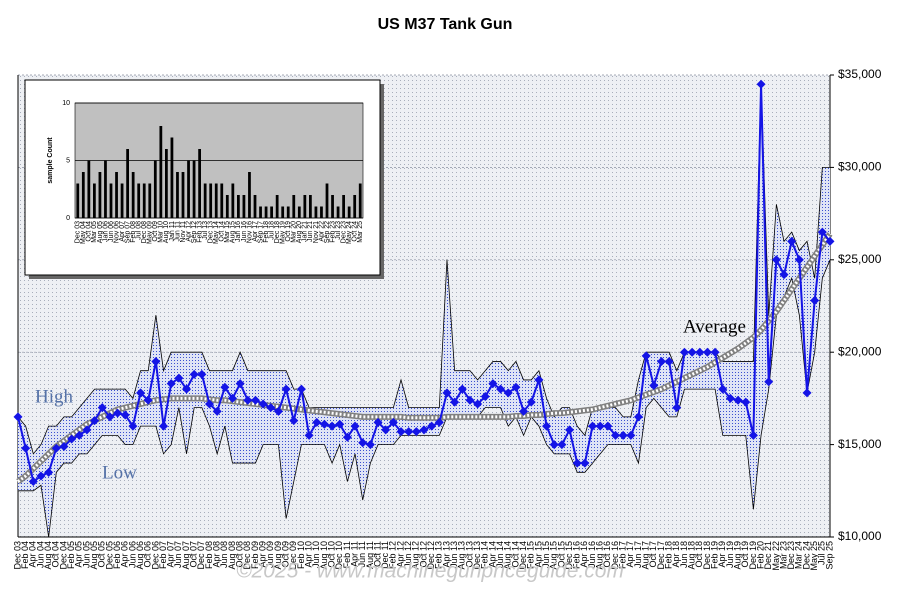  I want to click on x-tick-label: Apr 12, so click(400, 554).